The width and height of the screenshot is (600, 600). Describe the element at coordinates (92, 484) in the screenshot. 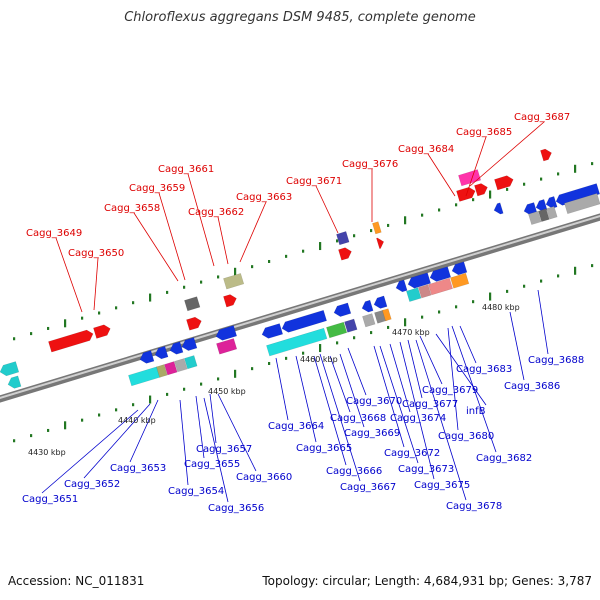

I see `gene-label: Cagg_3652` at that location.